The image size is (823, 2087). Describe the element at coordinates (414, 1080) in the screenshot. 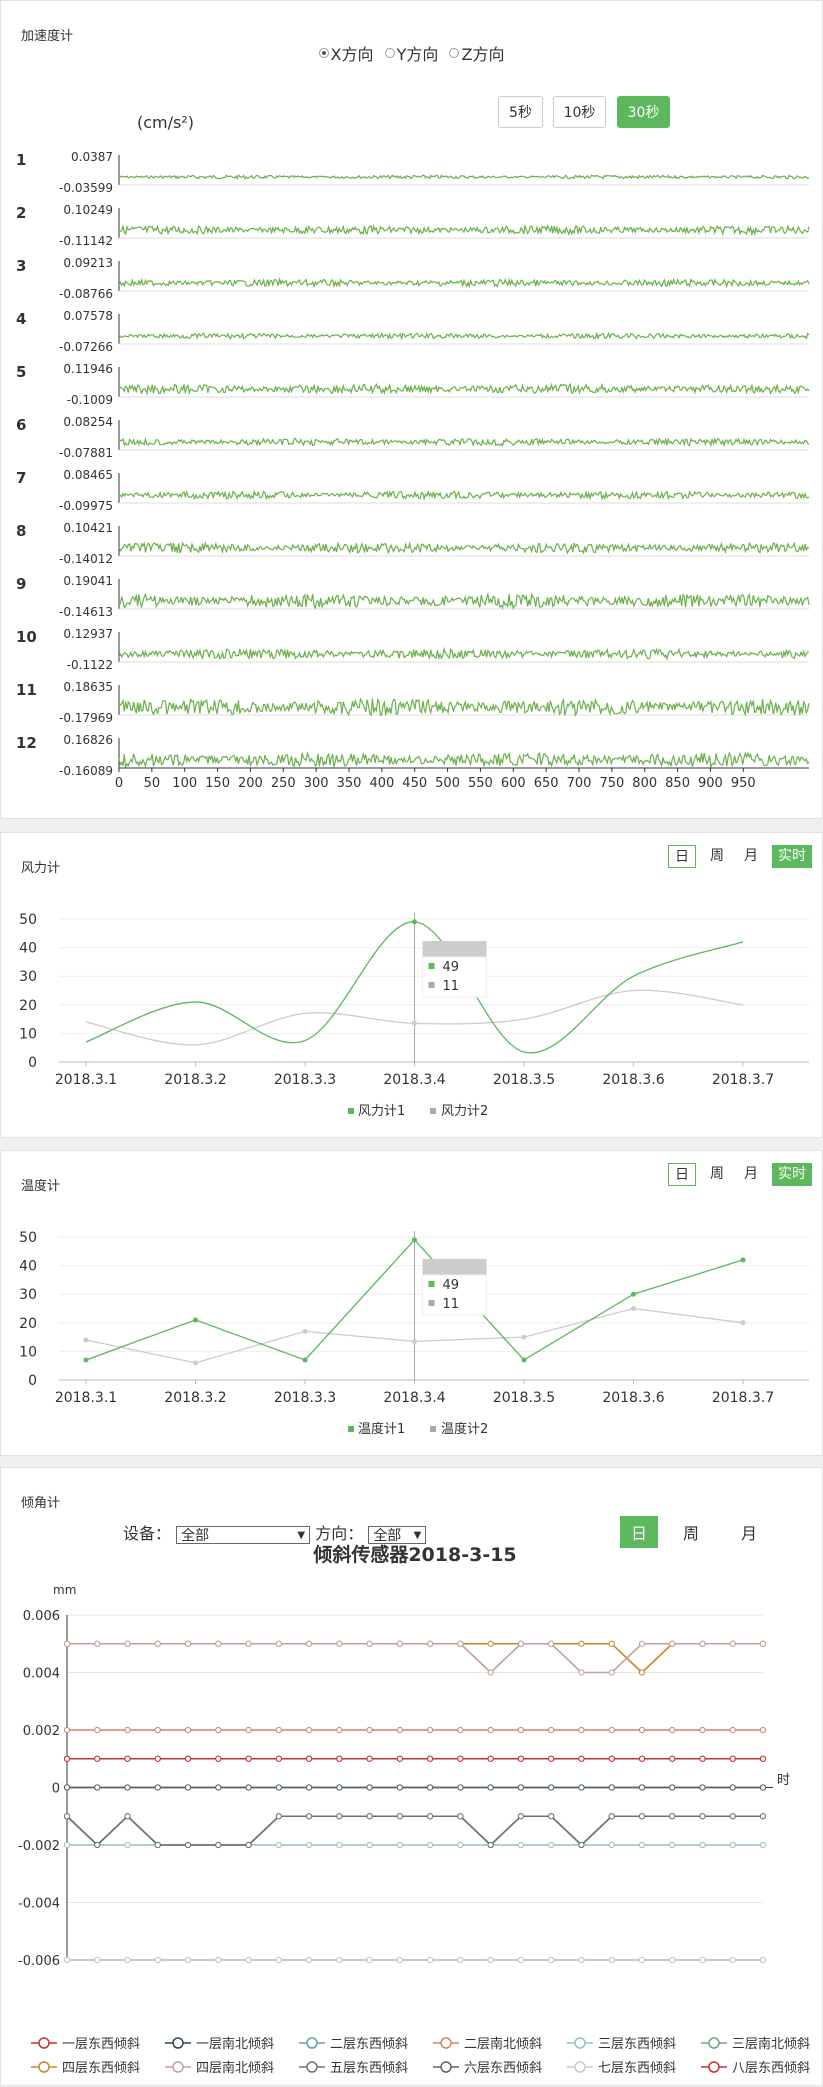

I see `x-tick-label: 2018.3.4` at that location.